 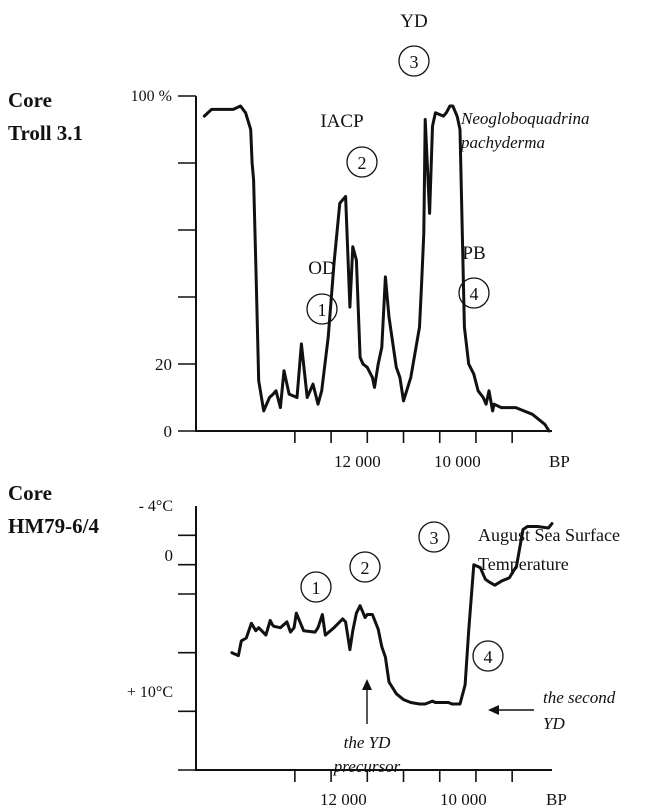 I want to click on event-2-label: IACP, so click(x=341, y=121).